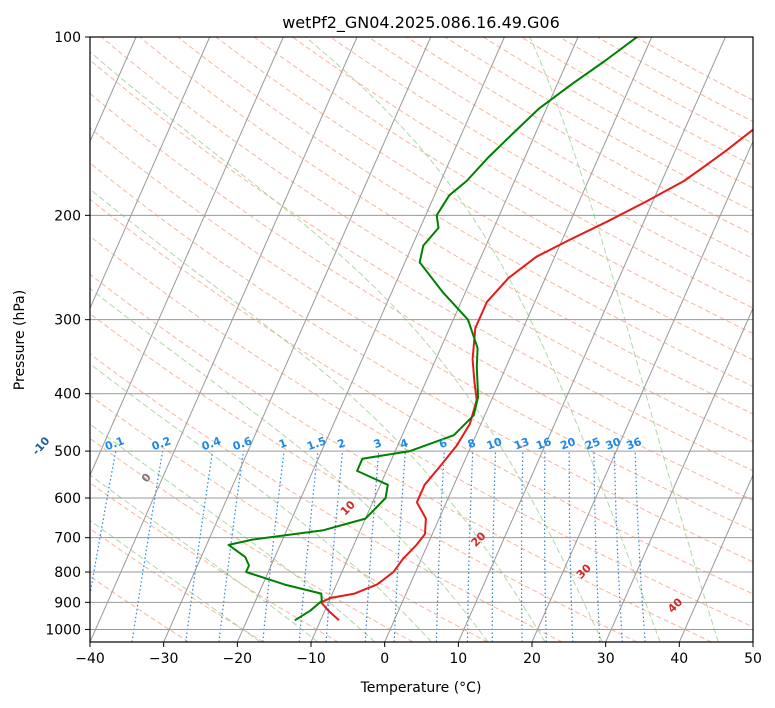 Image resolution: width=775 pixels, height=708 pixels. What do you see at coordinates (161, 443) in the screenshot?
I see `mixing-ratio-label: 0.2` at bounding box center [161, 443].